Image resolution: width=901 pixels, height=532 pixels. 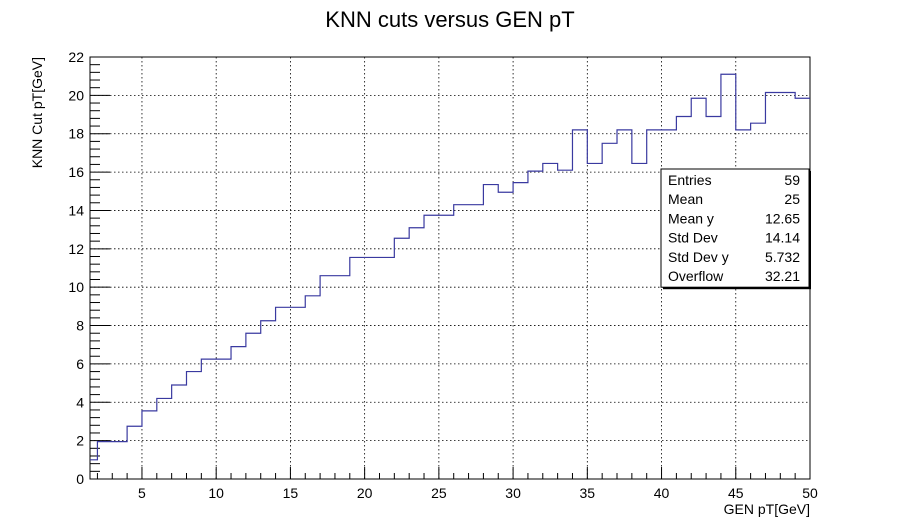 I want to click on stats-box-frame, so click(x=735, y=228).